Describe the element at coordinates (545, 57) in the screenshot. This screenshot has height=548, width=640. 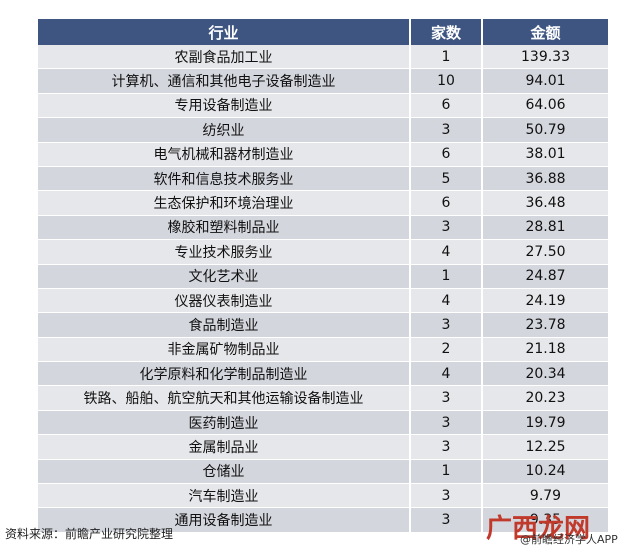
I see `table-cell: 139.33` at that location.